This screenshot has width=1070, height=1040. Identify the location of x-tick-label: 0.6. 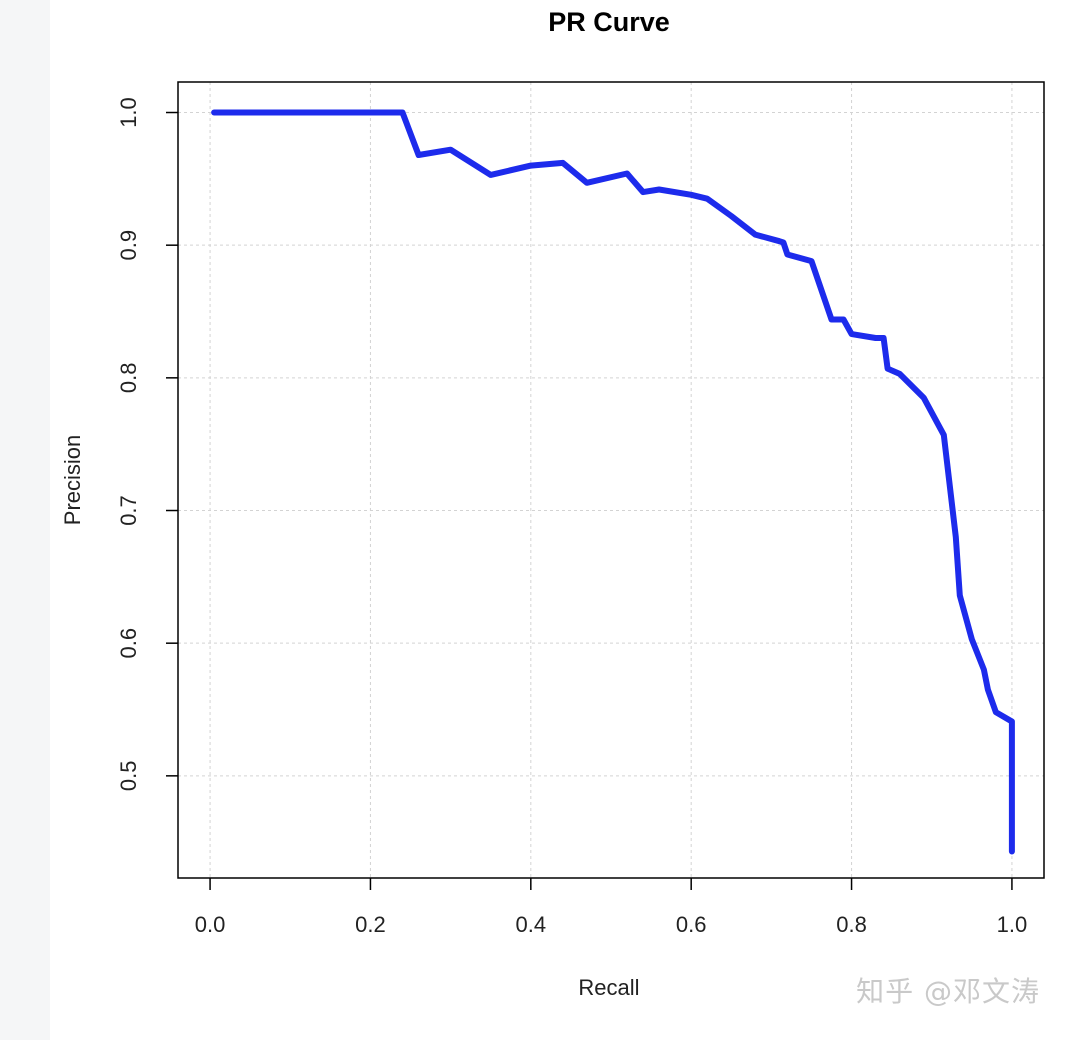
(691, 924).